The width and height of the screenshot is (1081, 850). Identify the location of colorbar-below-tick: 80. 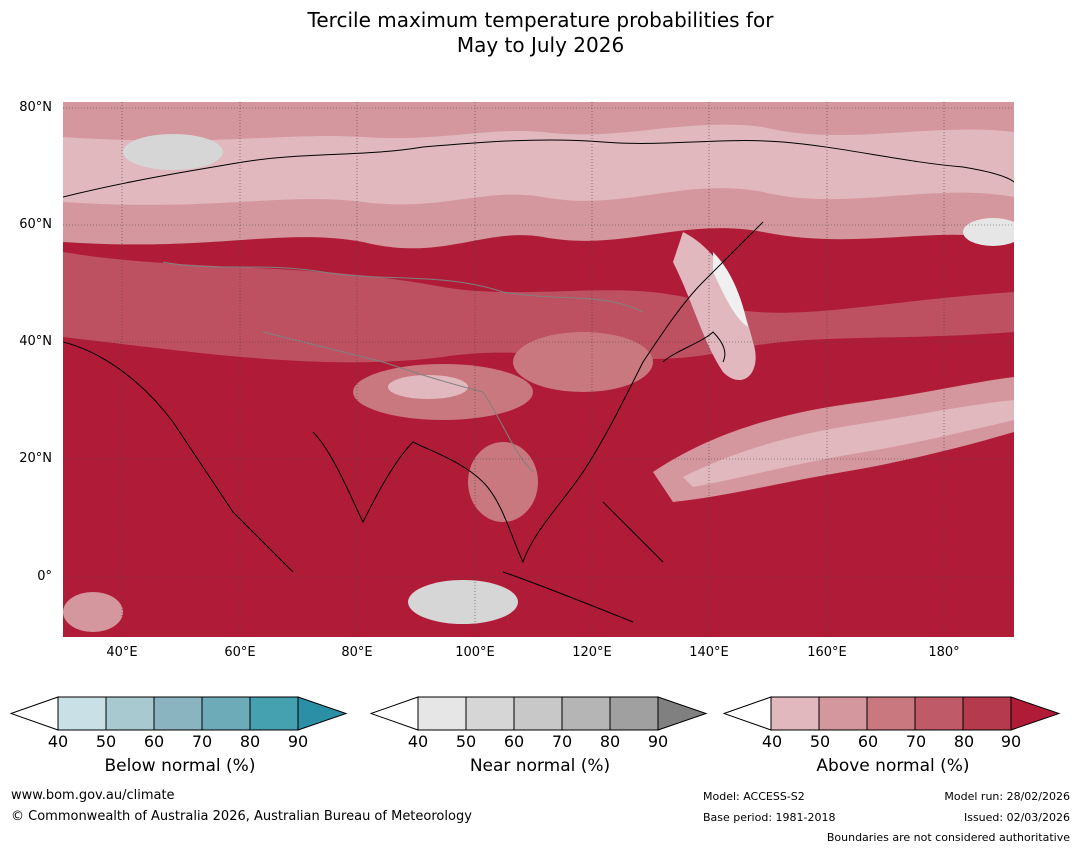
(250, 741).